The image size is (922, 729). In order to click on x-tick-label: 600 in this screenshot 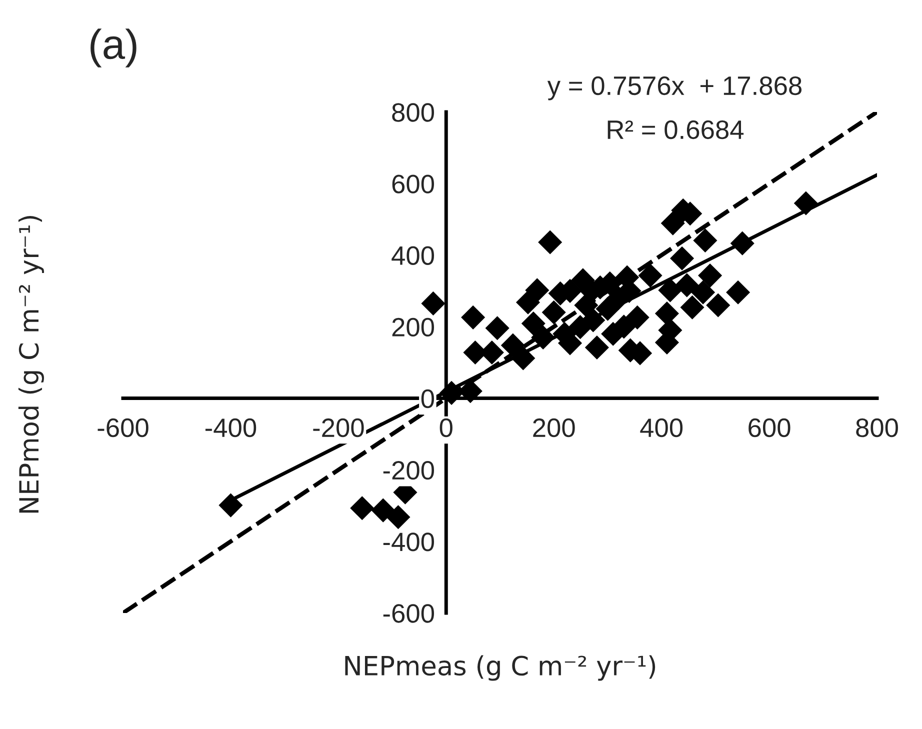, I will do `click(769, 428)`.